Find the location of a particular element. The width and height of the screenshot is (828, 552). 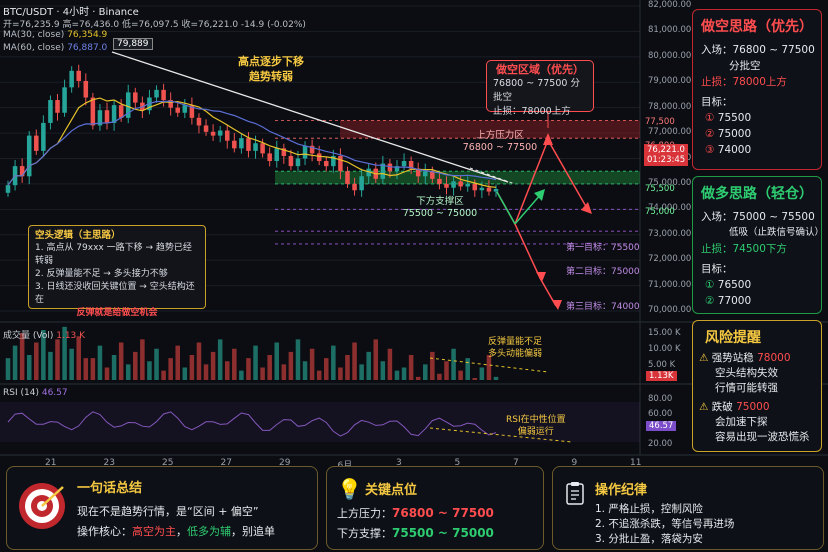

price-tick: 70,000.00 is located at coordinates (669, 310).